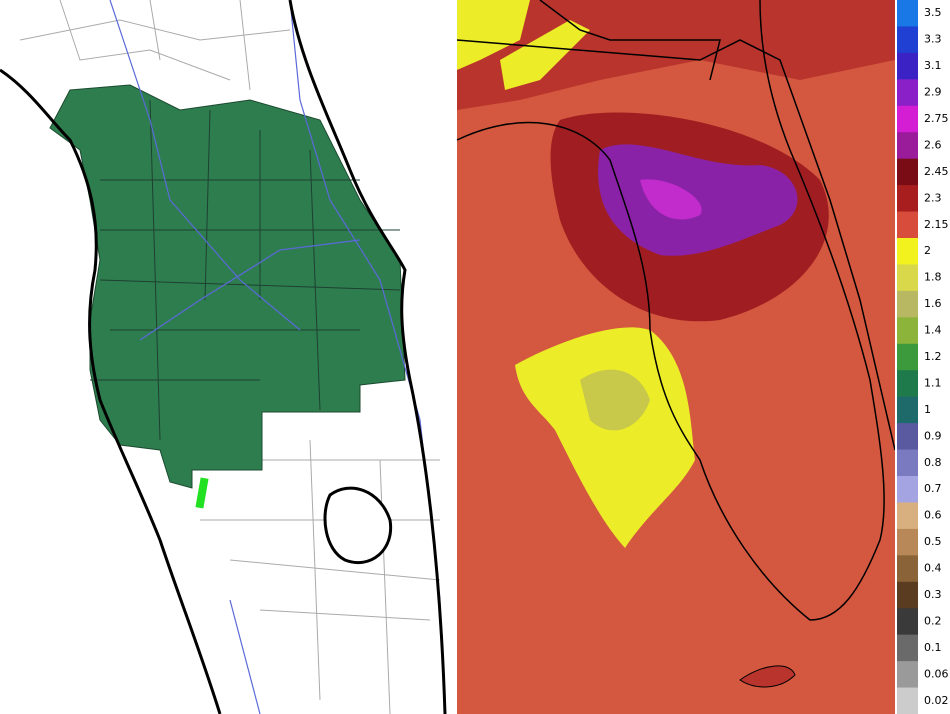  What do you see at coordinates (933, 303) in the screenshot?
I see `legend-label: 1.6` at bounding box center [933, 303].